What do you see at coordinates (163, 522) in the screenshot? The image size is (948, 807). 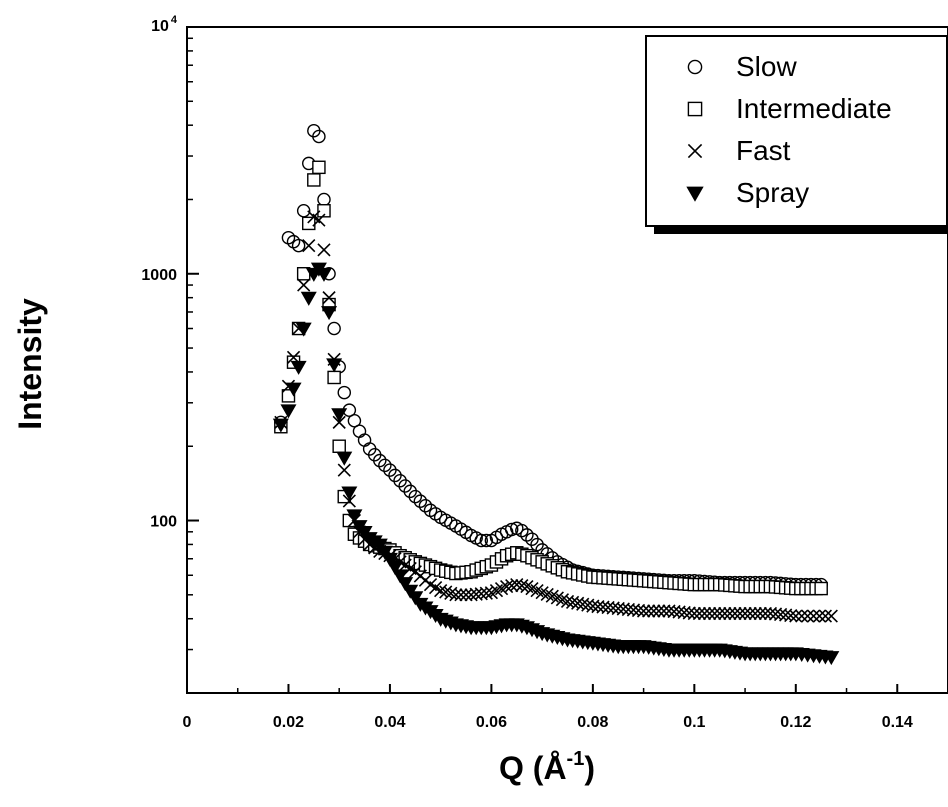 I see `y-tick-label: 100` at bounding box center [163, 522].